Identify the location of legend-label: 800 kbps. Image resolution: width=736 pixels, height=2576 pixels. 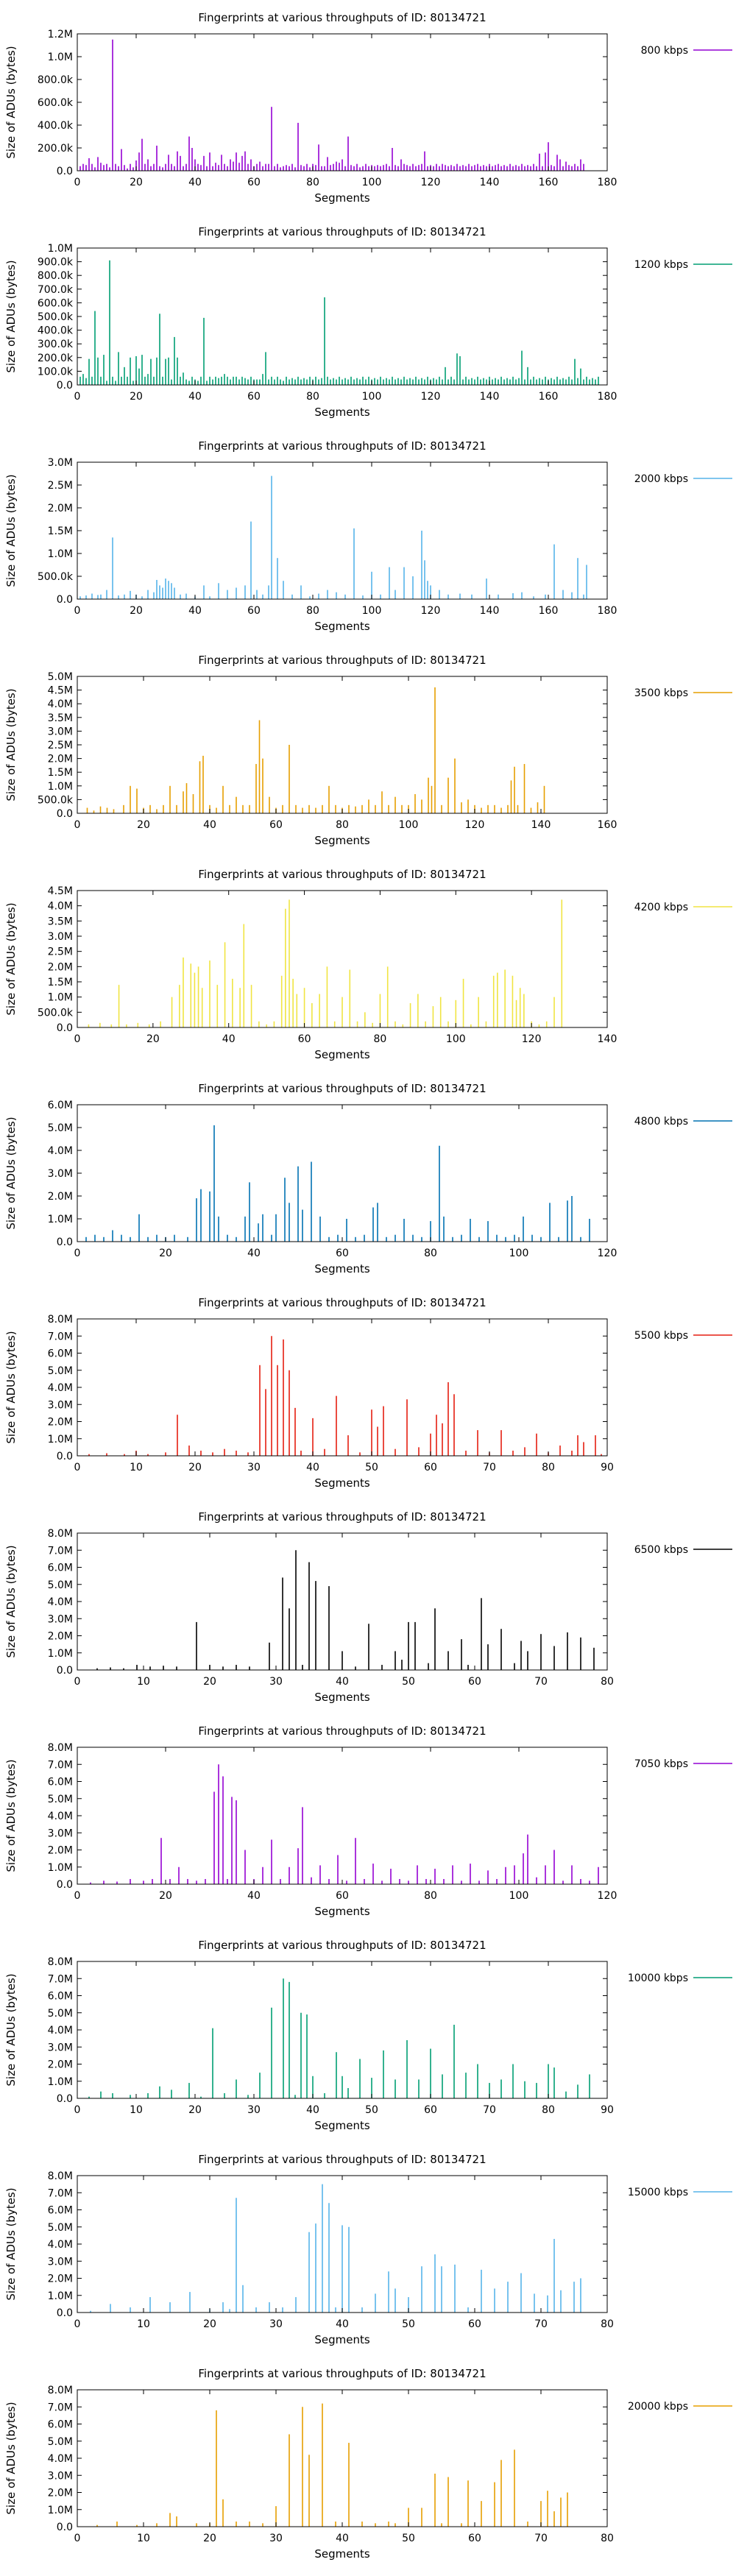
(664, 51).